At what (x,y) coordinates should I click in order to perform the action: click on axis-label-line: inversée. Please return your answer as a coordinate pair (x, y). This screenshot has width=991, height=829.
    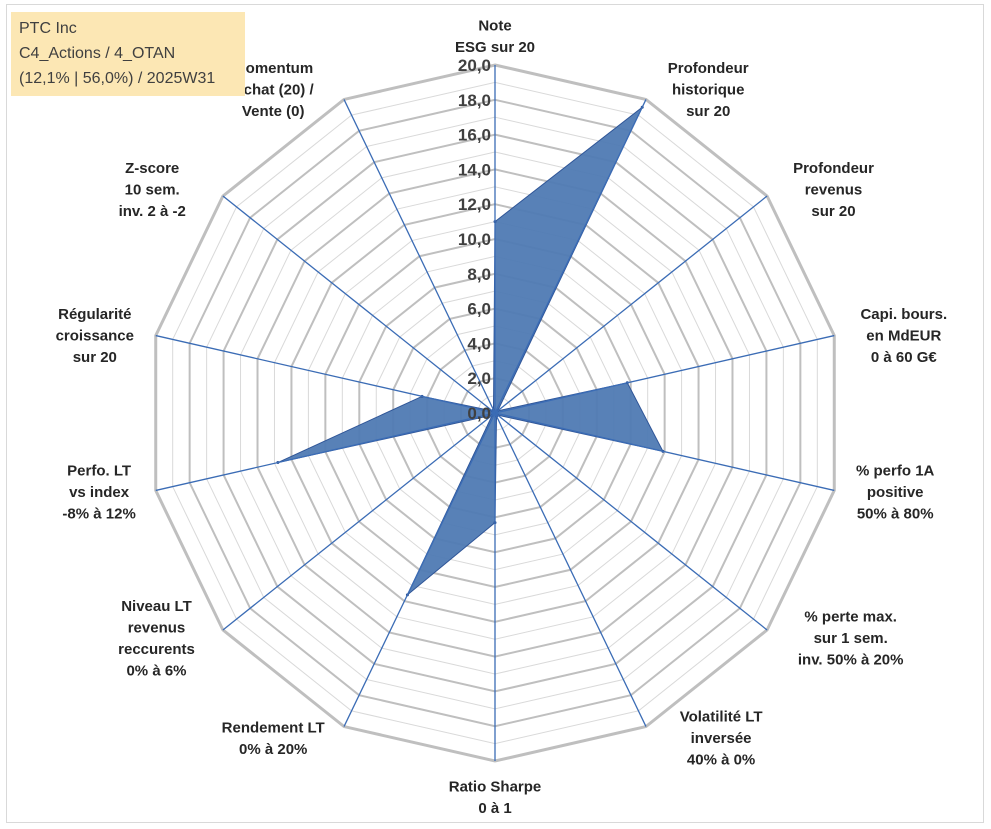
    Looking at the image, I should click on (721, 738).